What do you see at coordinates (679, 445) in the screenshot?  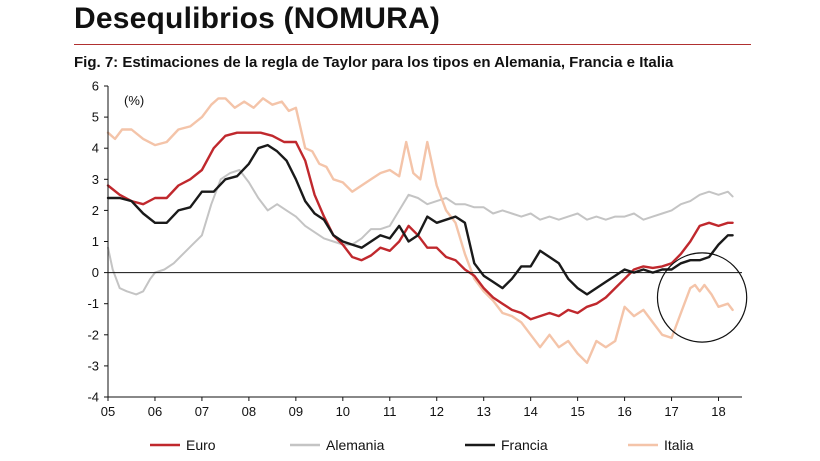 I see `legend-label-italia: Italia` at bounding box center [679, 445].